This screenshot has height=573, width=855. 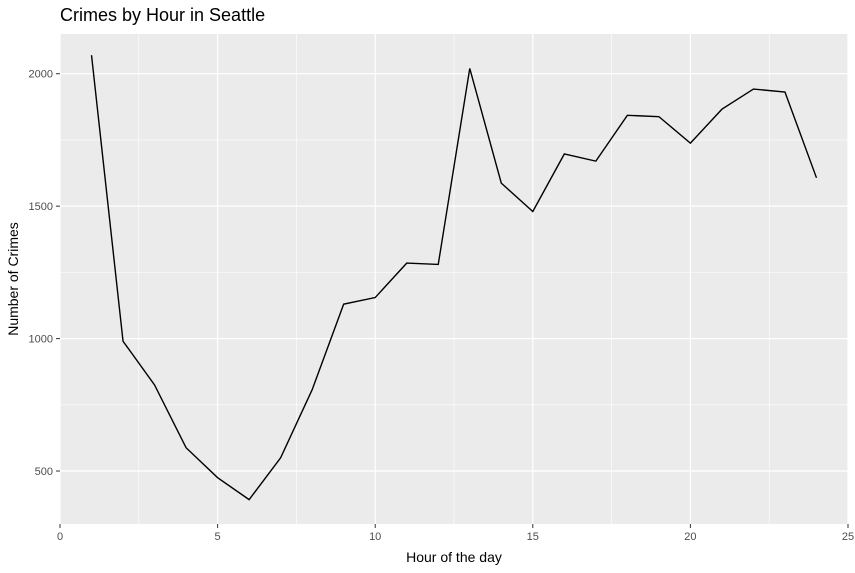 I want to click on chart-title: Crimes by Hour in Seattle, so click(x=162, y=15).